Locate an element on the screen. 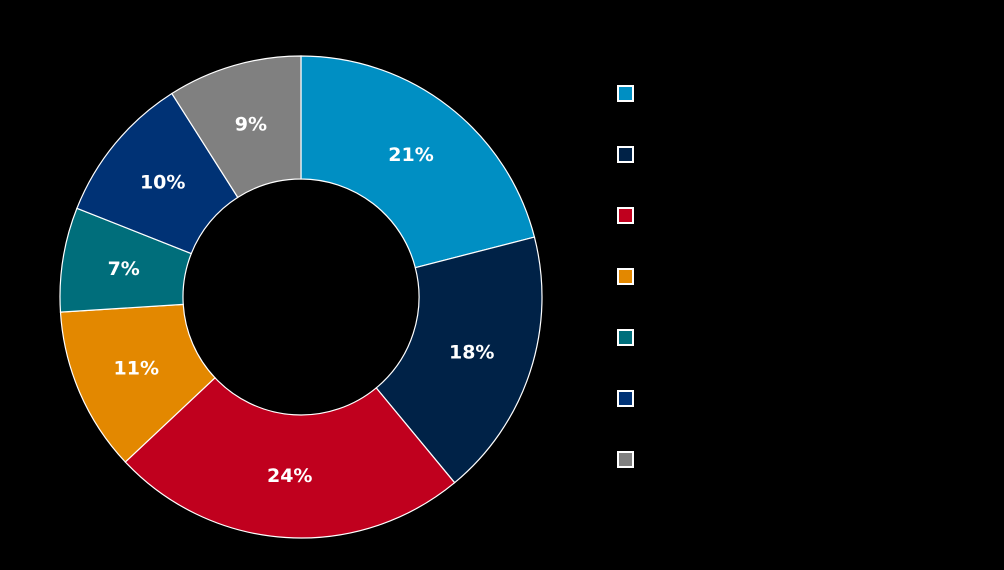  slice-percent-label: 18% is located at coordinates (471, 352).